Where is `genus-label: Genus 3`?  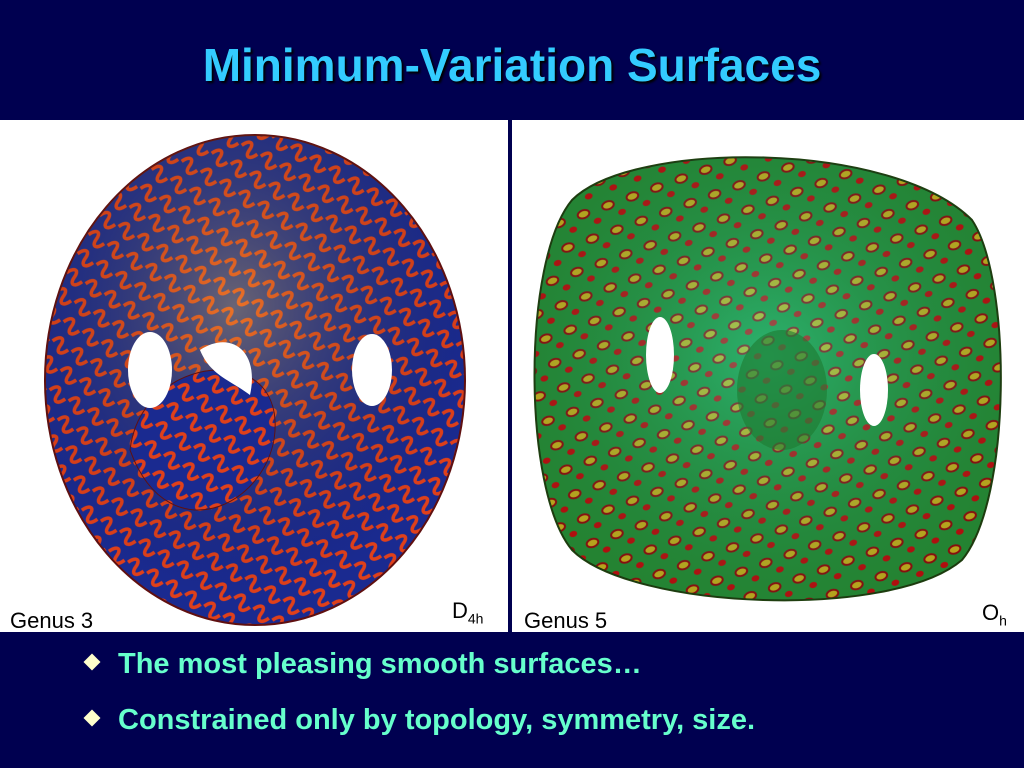 genus-label: Genus 3 is located at coordinates (52, 620).